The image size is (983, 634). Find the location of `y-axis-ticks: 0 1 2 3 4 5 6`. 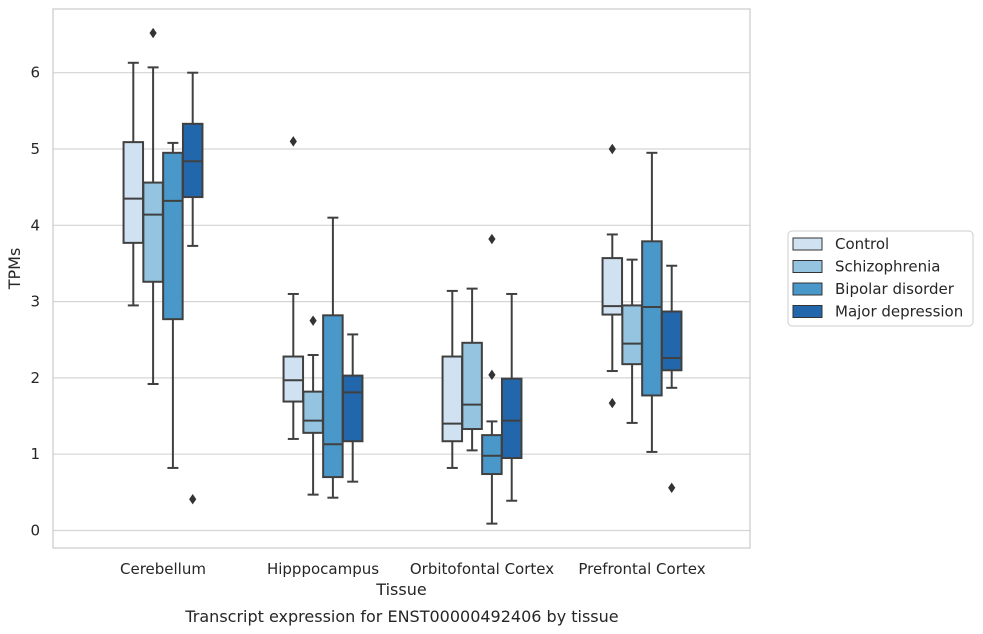

y-axis-ticks: 0 1 2 3 4 5 6 is located at coordinates (35, 302).